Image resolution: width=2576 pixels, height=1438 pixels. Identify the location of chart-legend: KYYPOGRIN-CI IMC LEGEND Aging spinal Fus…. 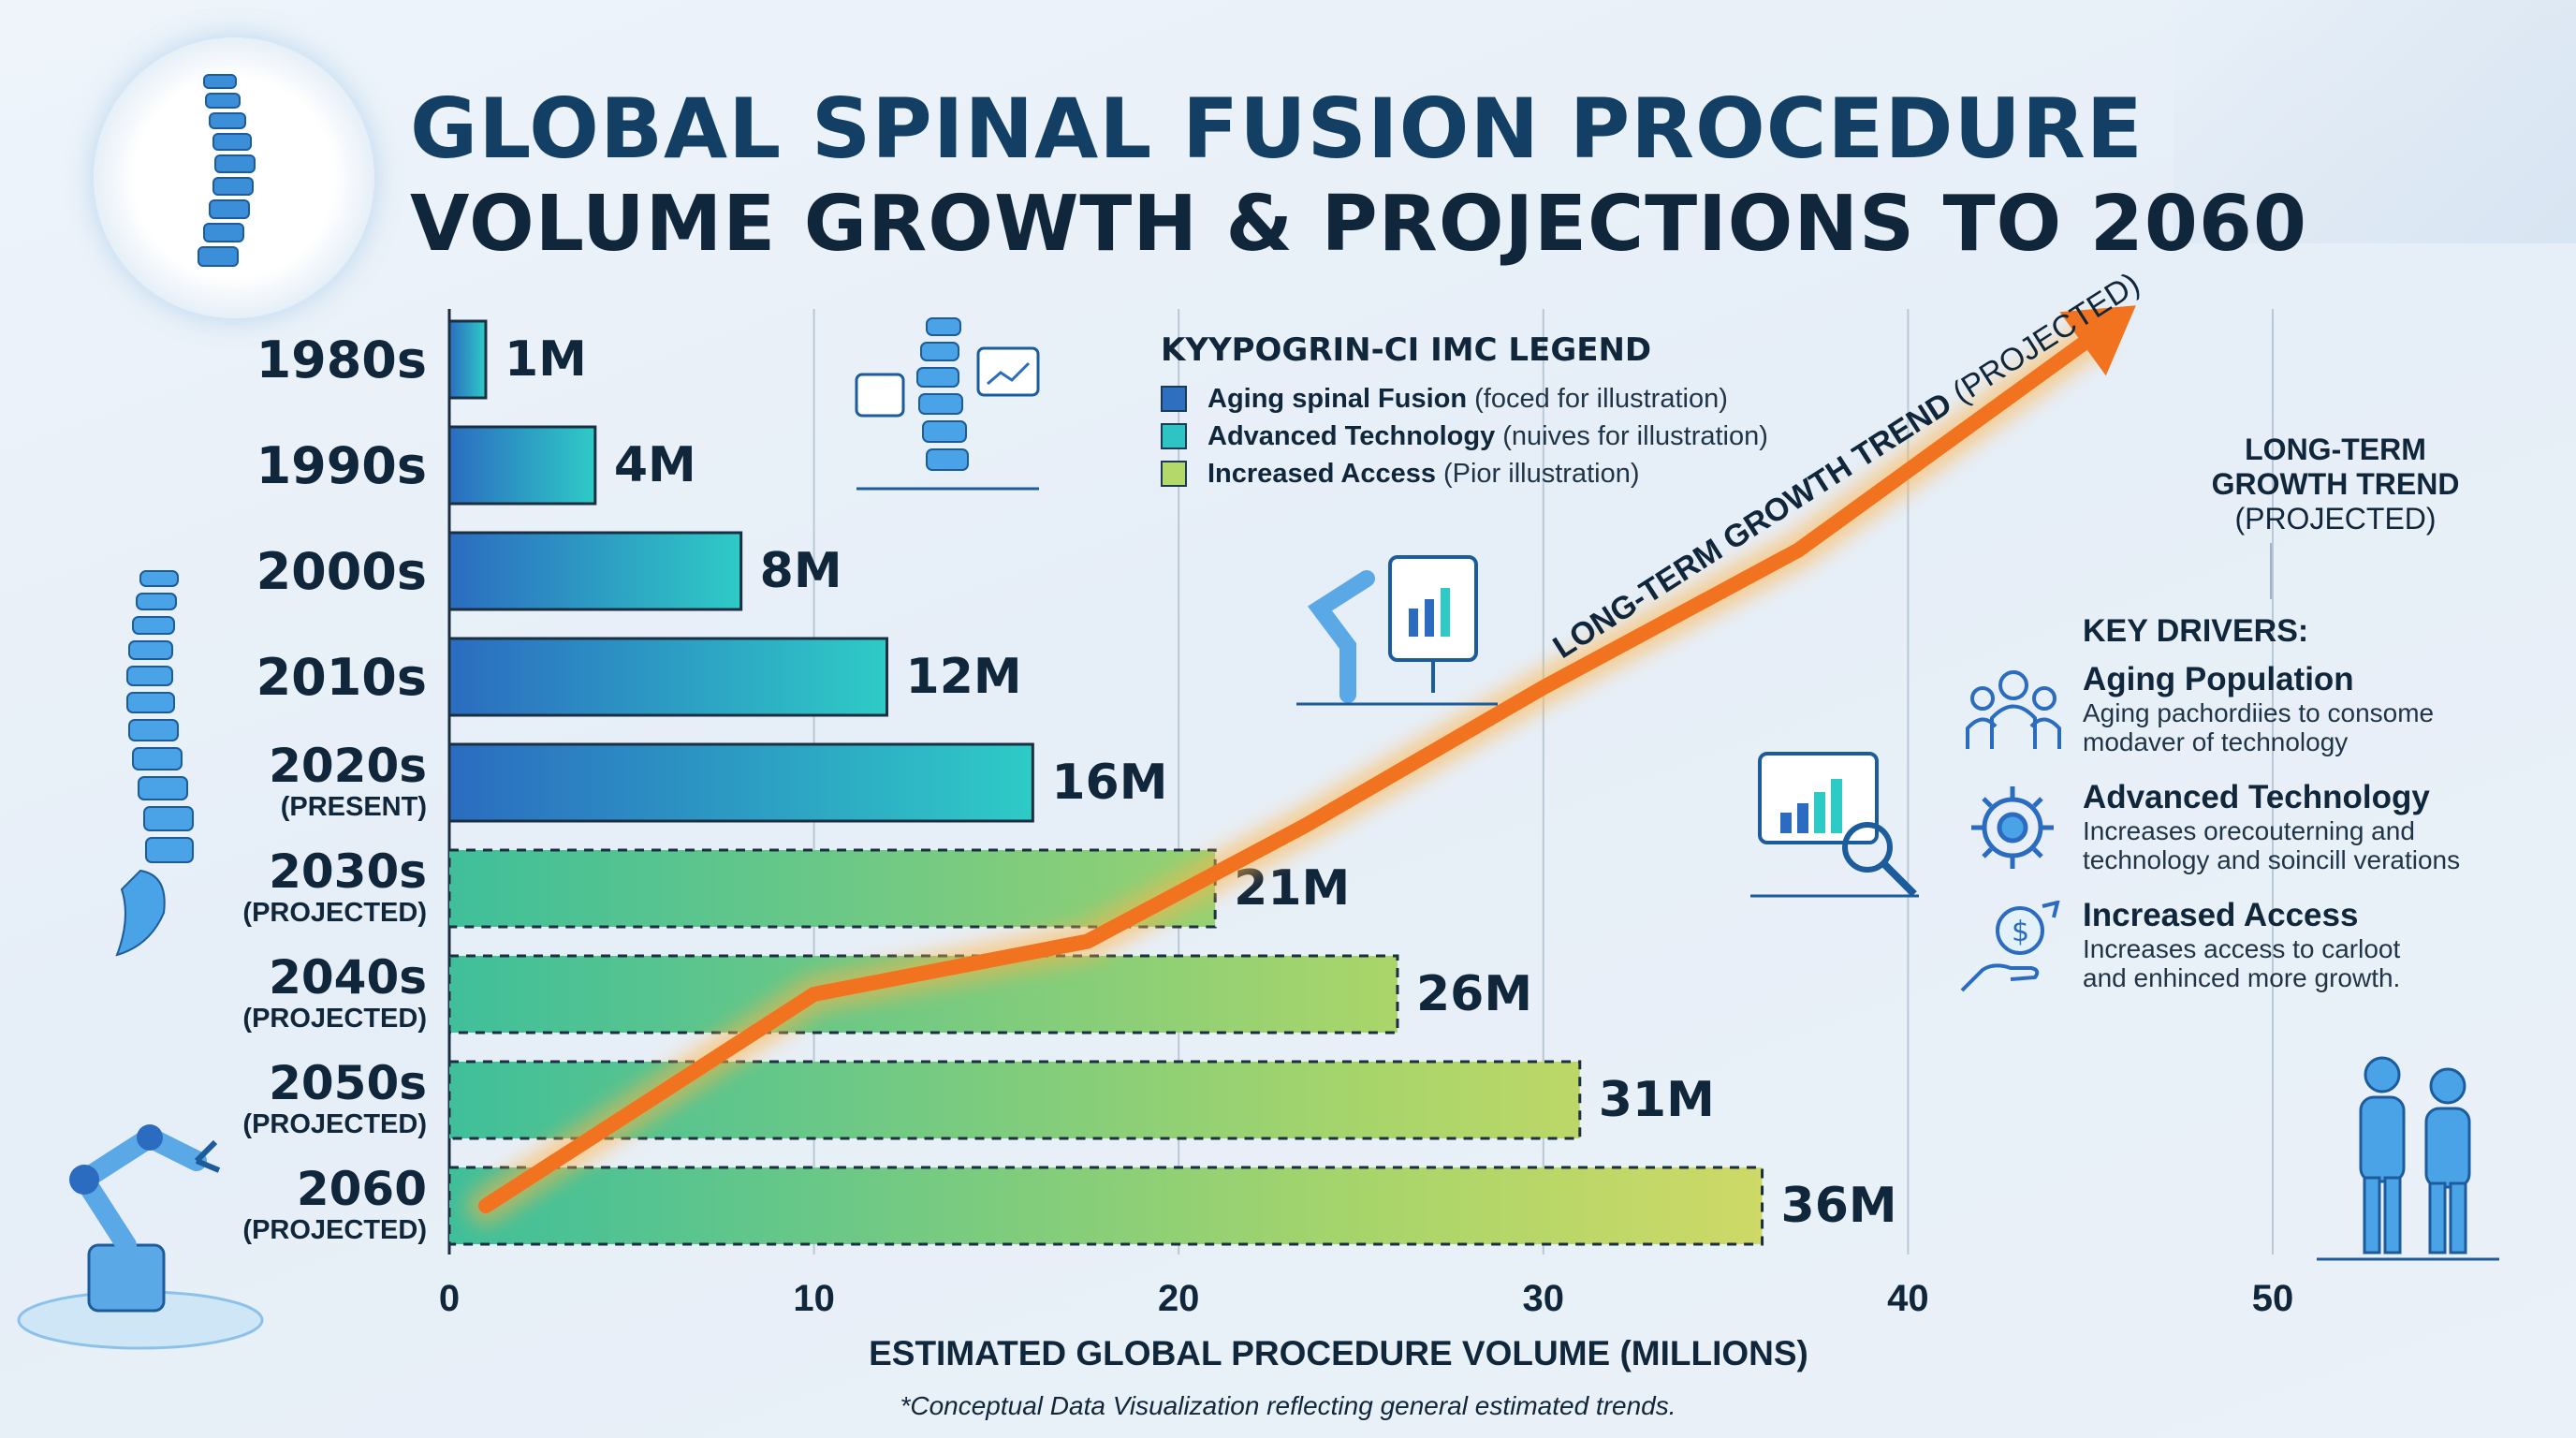
(1464, 411).